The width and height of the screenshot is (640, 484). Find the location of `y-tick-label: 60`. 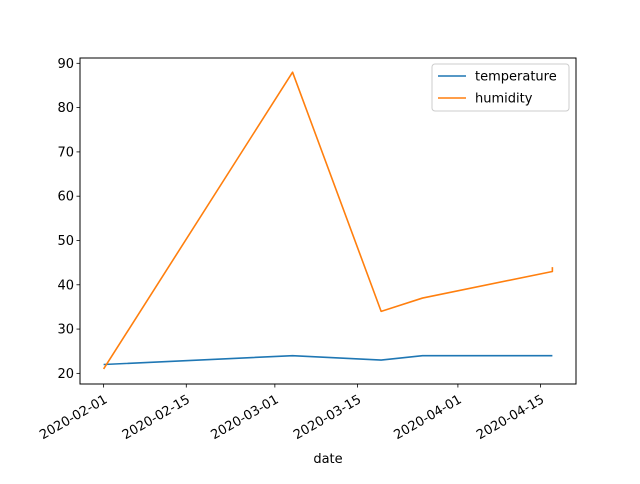

y-tick-label: 60 is located at coordinates (65, 197).